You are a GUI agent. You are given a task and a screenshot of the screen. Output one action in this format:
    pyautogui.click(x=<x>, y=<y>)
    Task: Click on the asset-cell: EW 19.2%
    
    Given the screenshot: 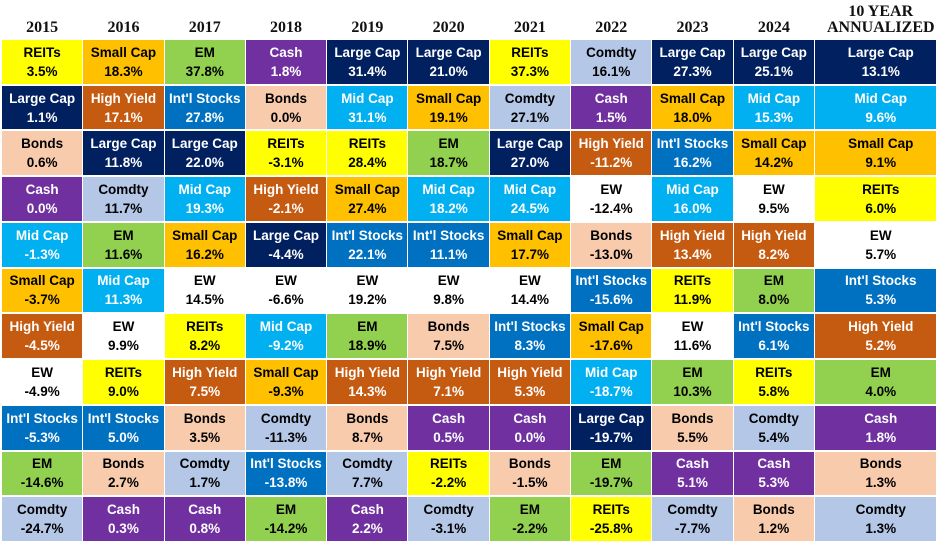 What is the action you would take?
    pyautogui.click(x=367, y=290)
    